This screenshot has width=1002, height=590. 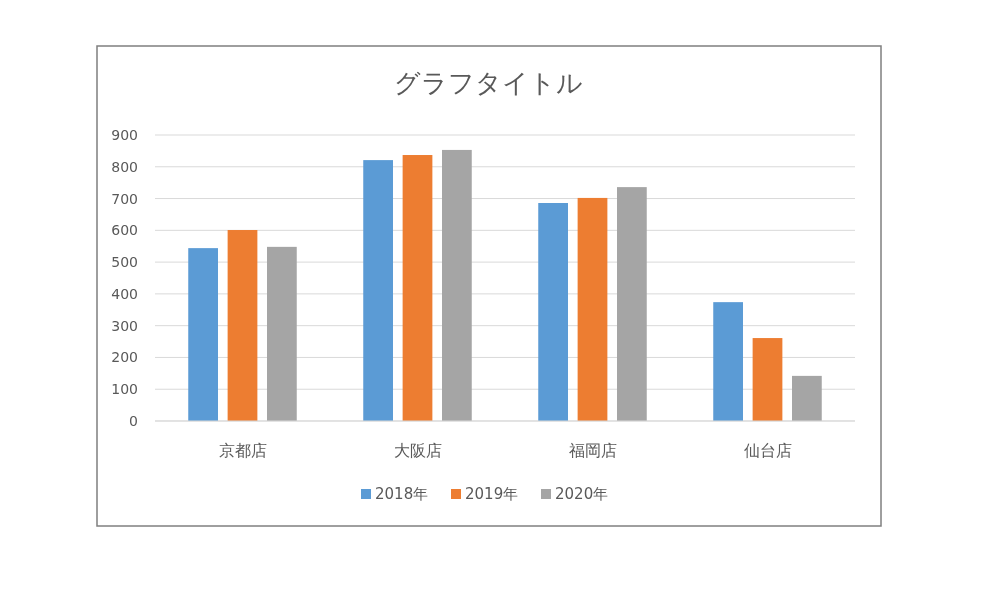 I want to click on y-tick-label: 800, so click(x=124, y=166).